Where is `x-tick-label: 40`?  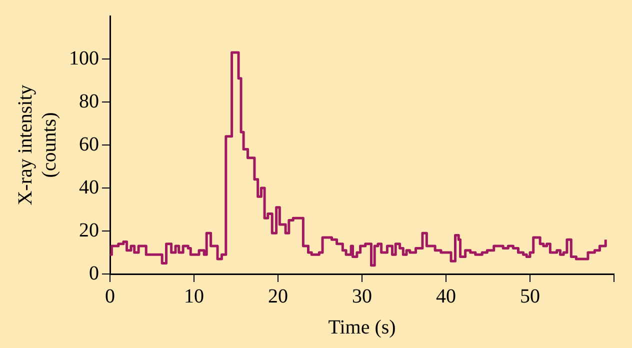
x-tick-label: 40 is located at coordinates (446, 296).